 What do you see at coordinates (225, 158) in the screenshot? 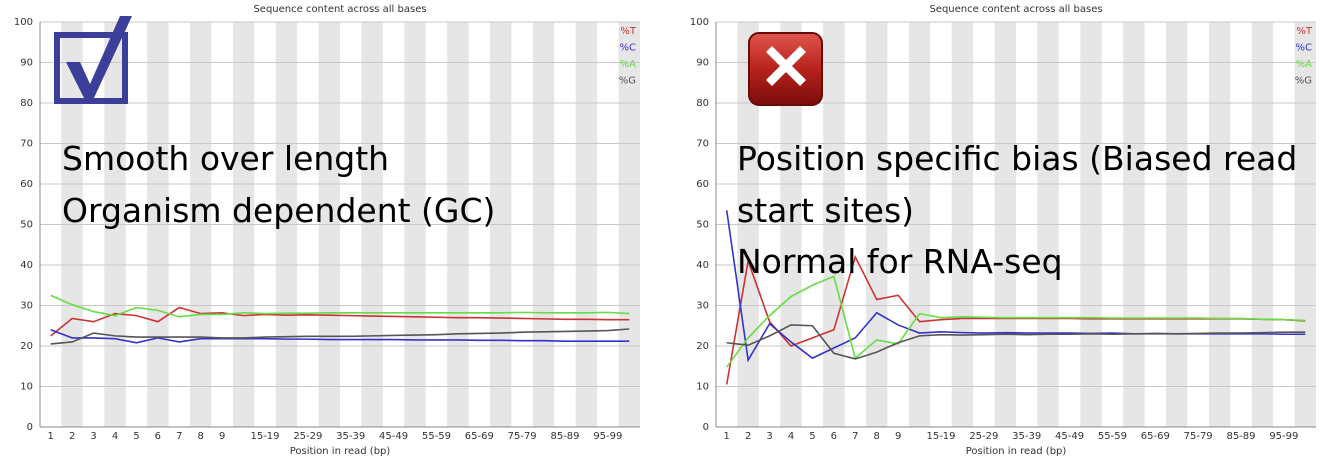
I see `annotation: Smooth over length` at bounding box center [225, 158].